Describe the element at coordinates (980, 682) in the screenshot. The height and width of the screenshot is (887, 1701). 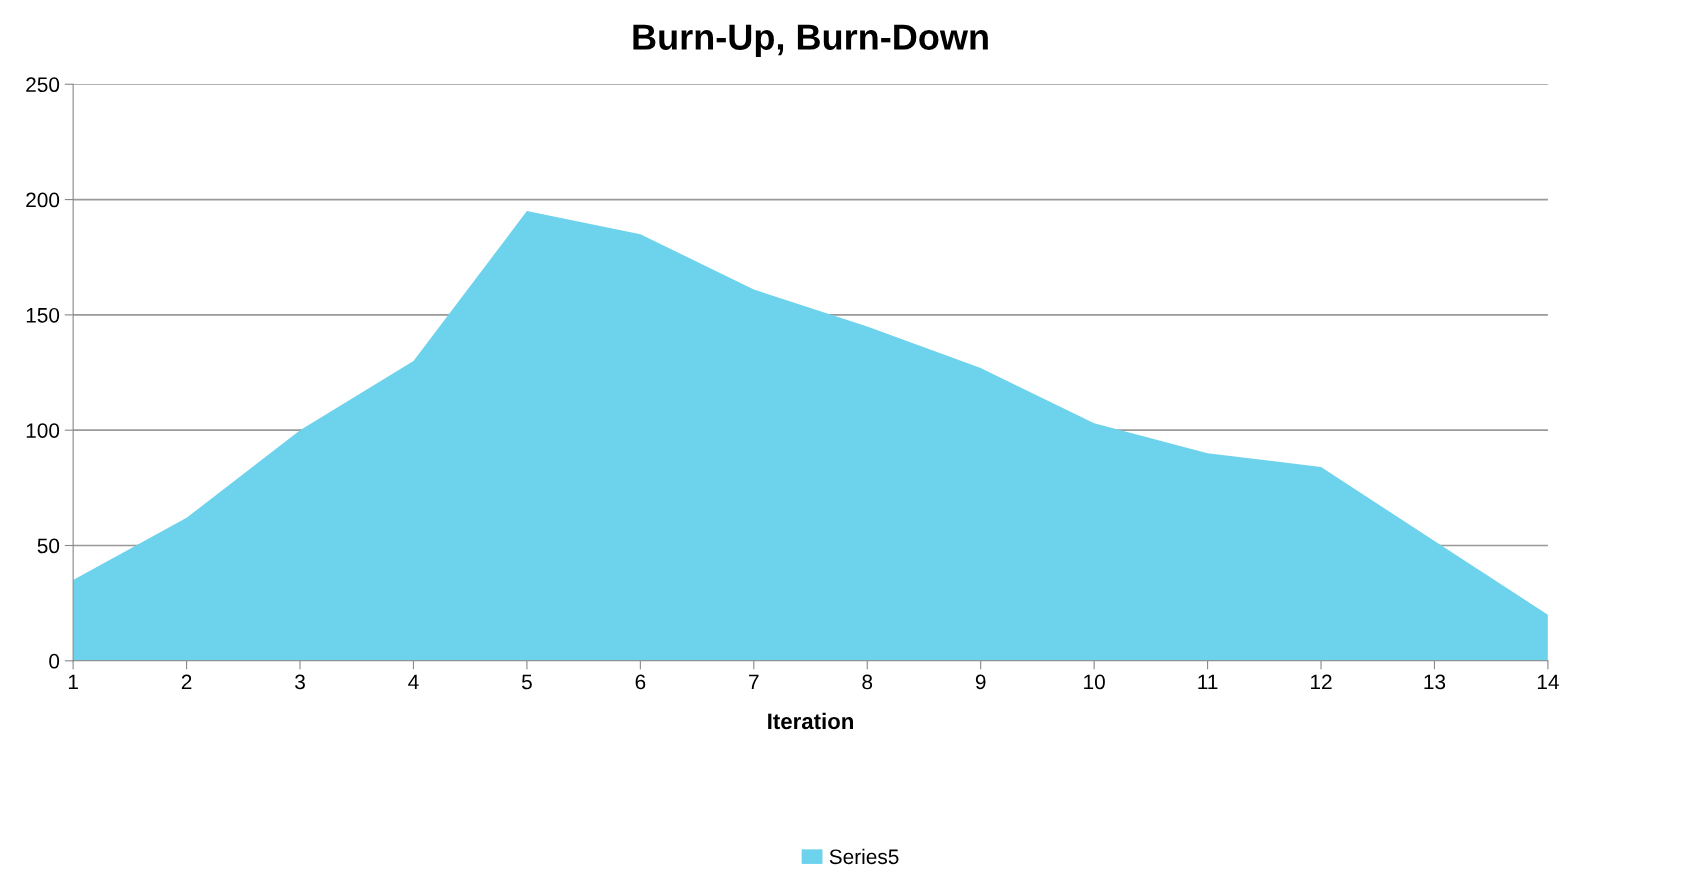
I see `x-tick-label: 9` at that location.